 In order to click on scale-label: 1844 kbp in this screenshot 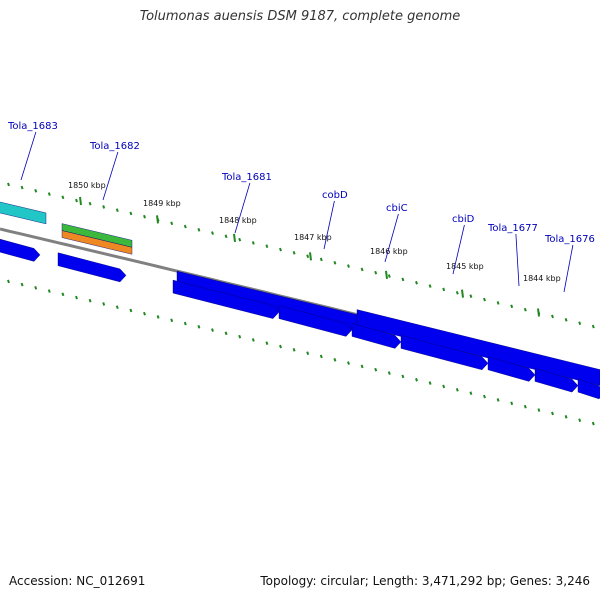, I will do `click(542, 278)`.